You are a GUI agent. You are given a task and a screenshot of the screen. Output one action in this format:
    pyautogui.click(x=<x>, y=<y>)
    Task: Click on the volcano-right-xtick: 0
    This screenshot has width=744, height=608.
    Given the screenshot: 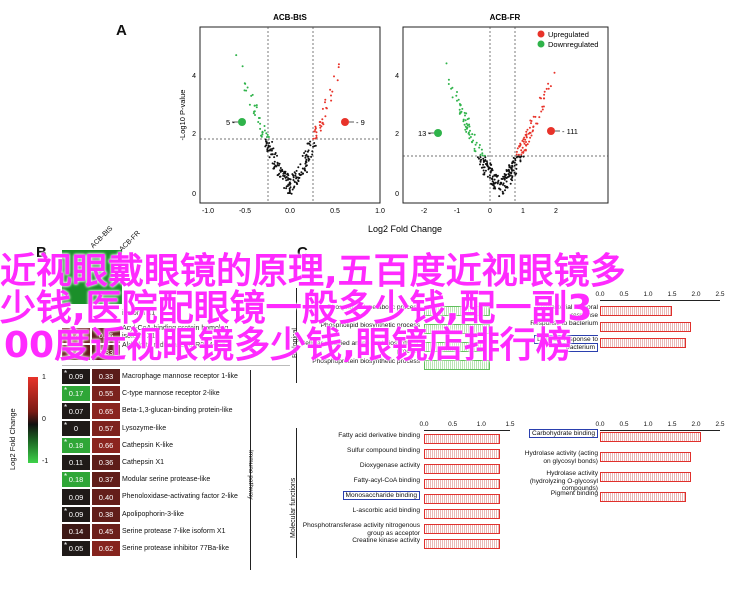 What is the action you would take?
    pyautogui.click(x=490, y=211)
    